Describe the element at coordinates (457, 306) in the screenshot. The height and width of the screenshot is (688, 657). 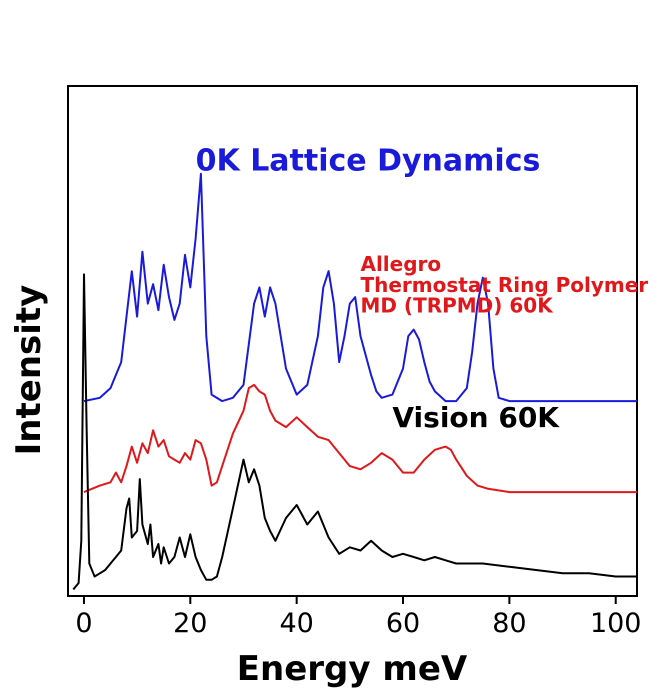
I see `label-allegro-line-3: MD (TRPMD) 60K` at that location.